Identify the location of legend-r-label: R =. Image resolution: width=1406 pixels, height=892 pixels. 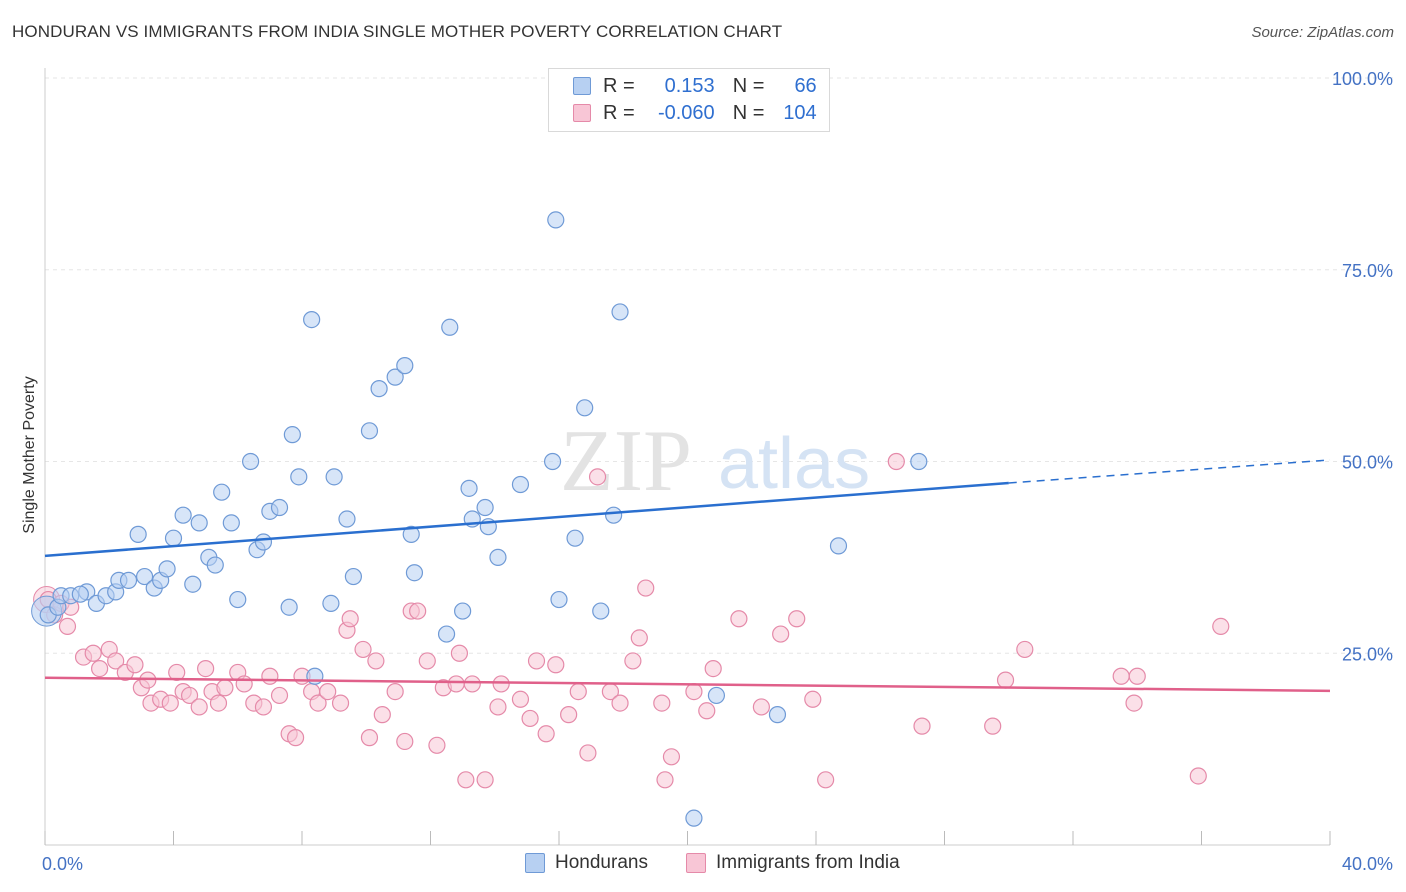
(619, 85).